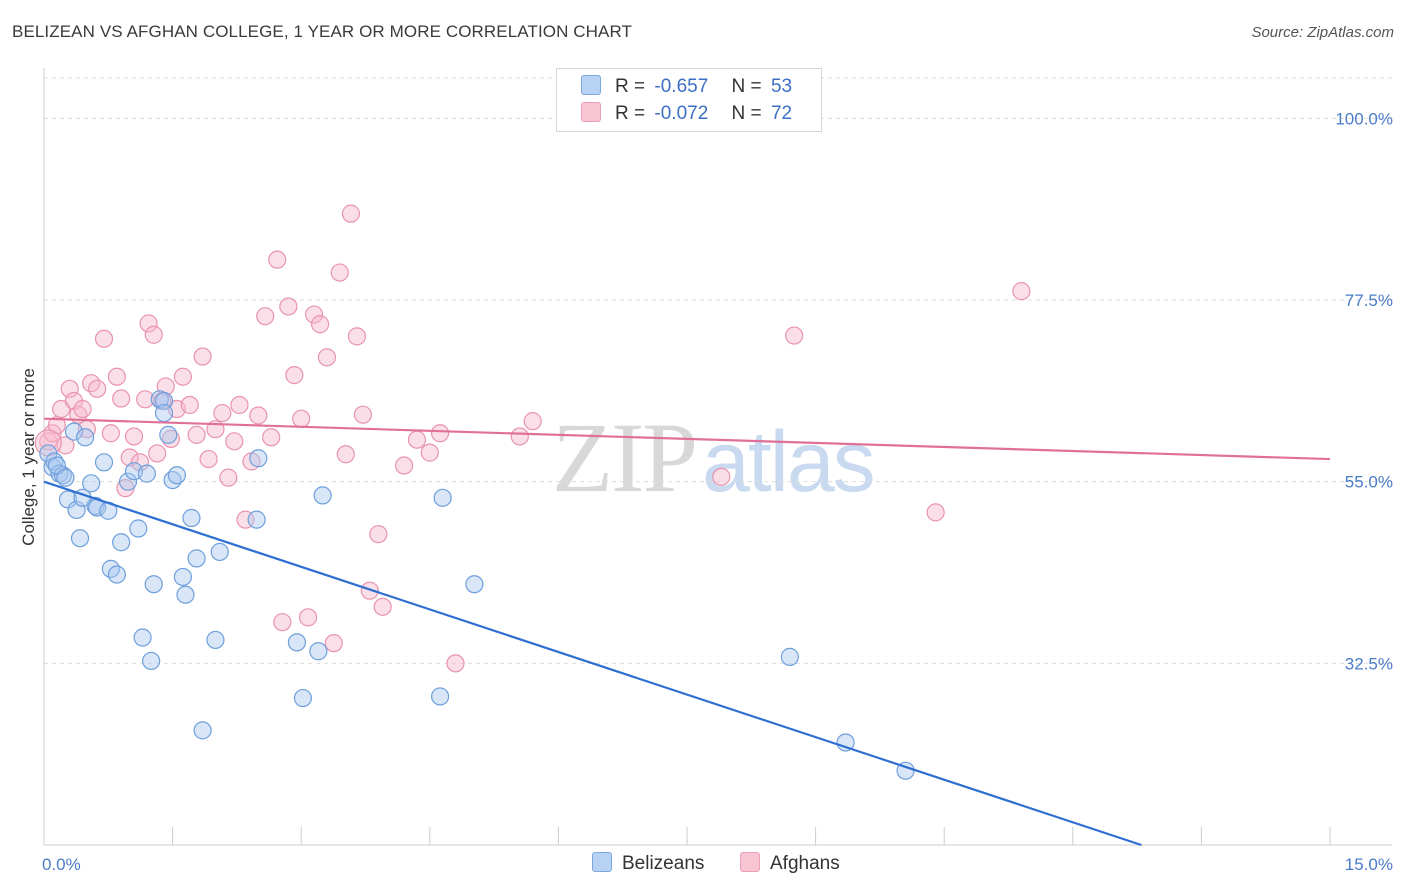  I want to click on legend-series: Belizeans Afghans, so click(703, 864).